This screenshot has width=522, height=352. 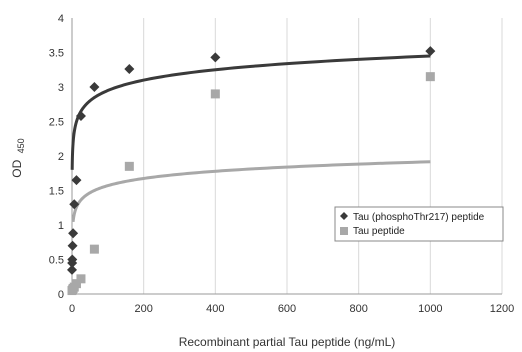 I want to click on x-tick-label: 800, so click(x=358, y=309).